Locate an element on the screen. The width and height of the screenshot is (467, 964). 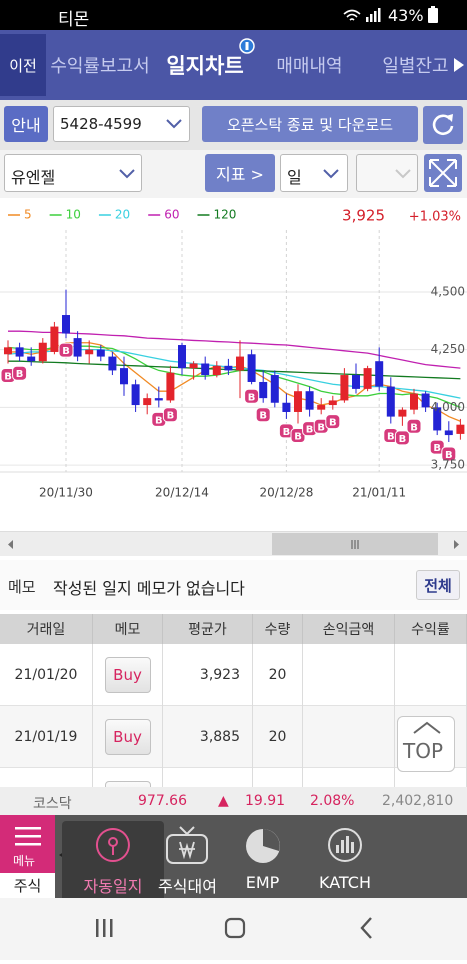
tab: 수익률보고서 is located at coordinates (100, 66).